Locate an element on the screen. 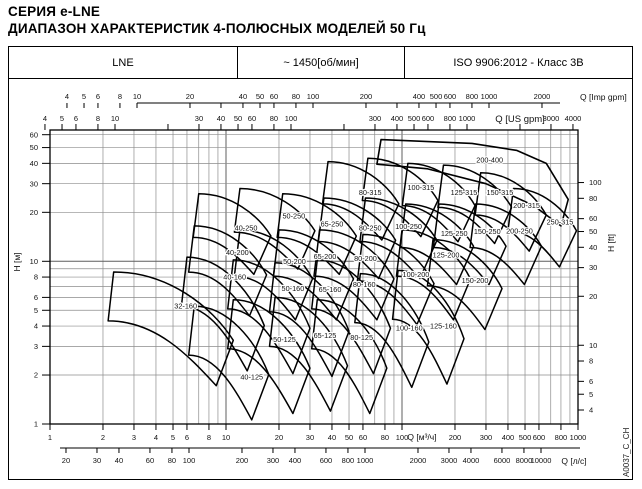 This screenshot has height=489, width=642. m3h-tick: 60 is located at coordinates (363, 437).